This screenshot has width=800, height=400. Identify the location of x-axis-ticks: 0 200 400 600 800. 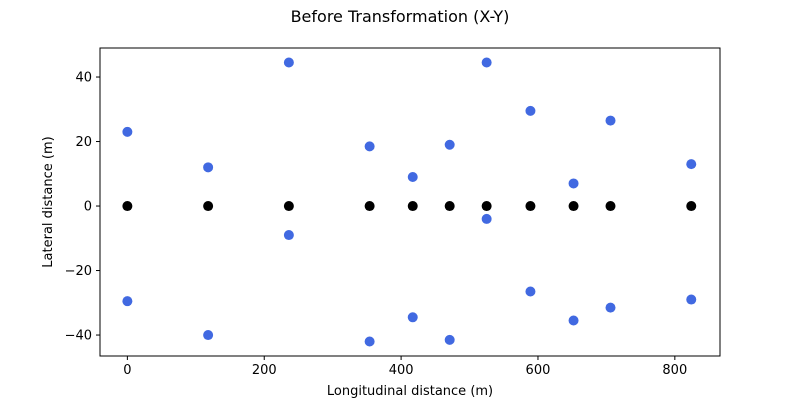
(405, 367).